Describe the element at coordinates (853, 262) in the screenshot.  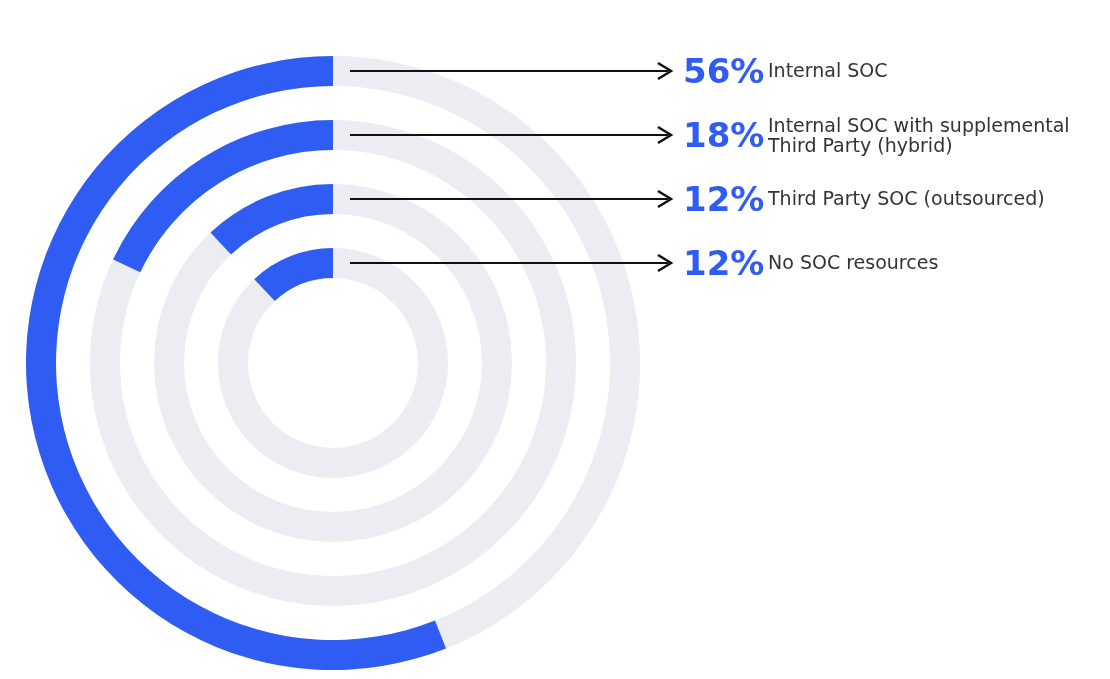
I see `category-label: No SOC resources` at that location.